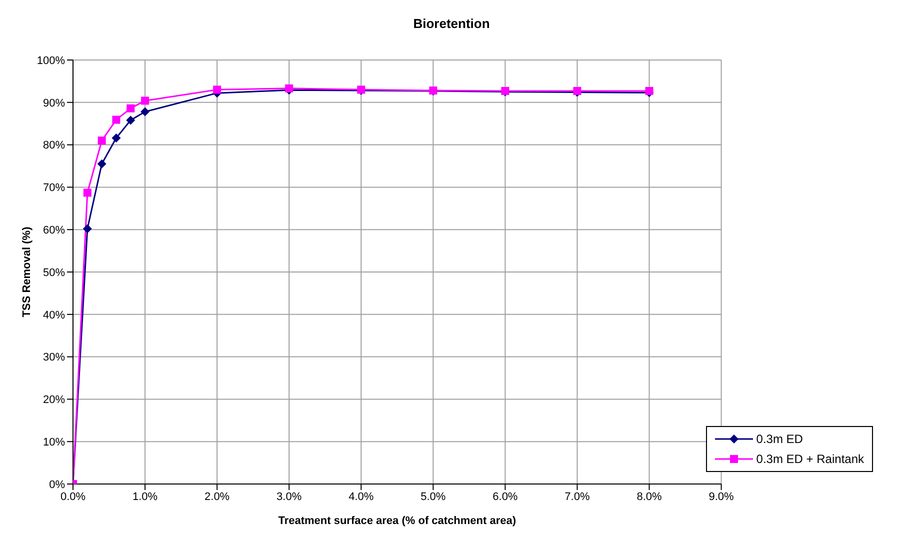 Image resolution: width=903 pixels, height=540 pixels. I want to click on x-tick-label: 8.0%, so click(649, 496).